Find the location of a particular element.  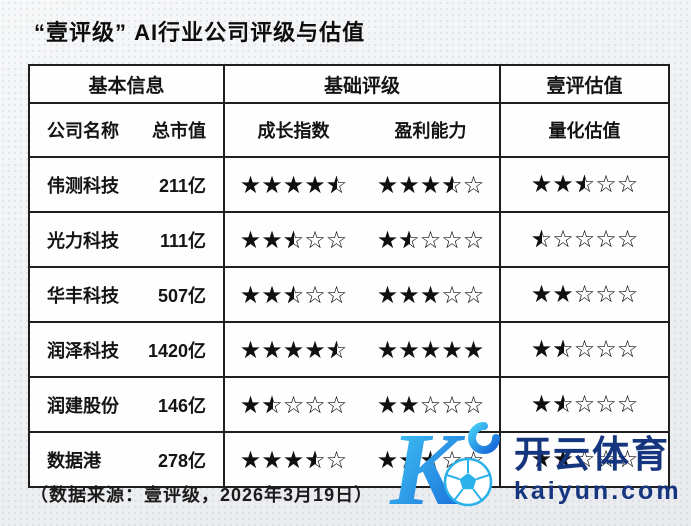

profit-stars: ★★☆☆☆ is located at coordinates (430, 405).